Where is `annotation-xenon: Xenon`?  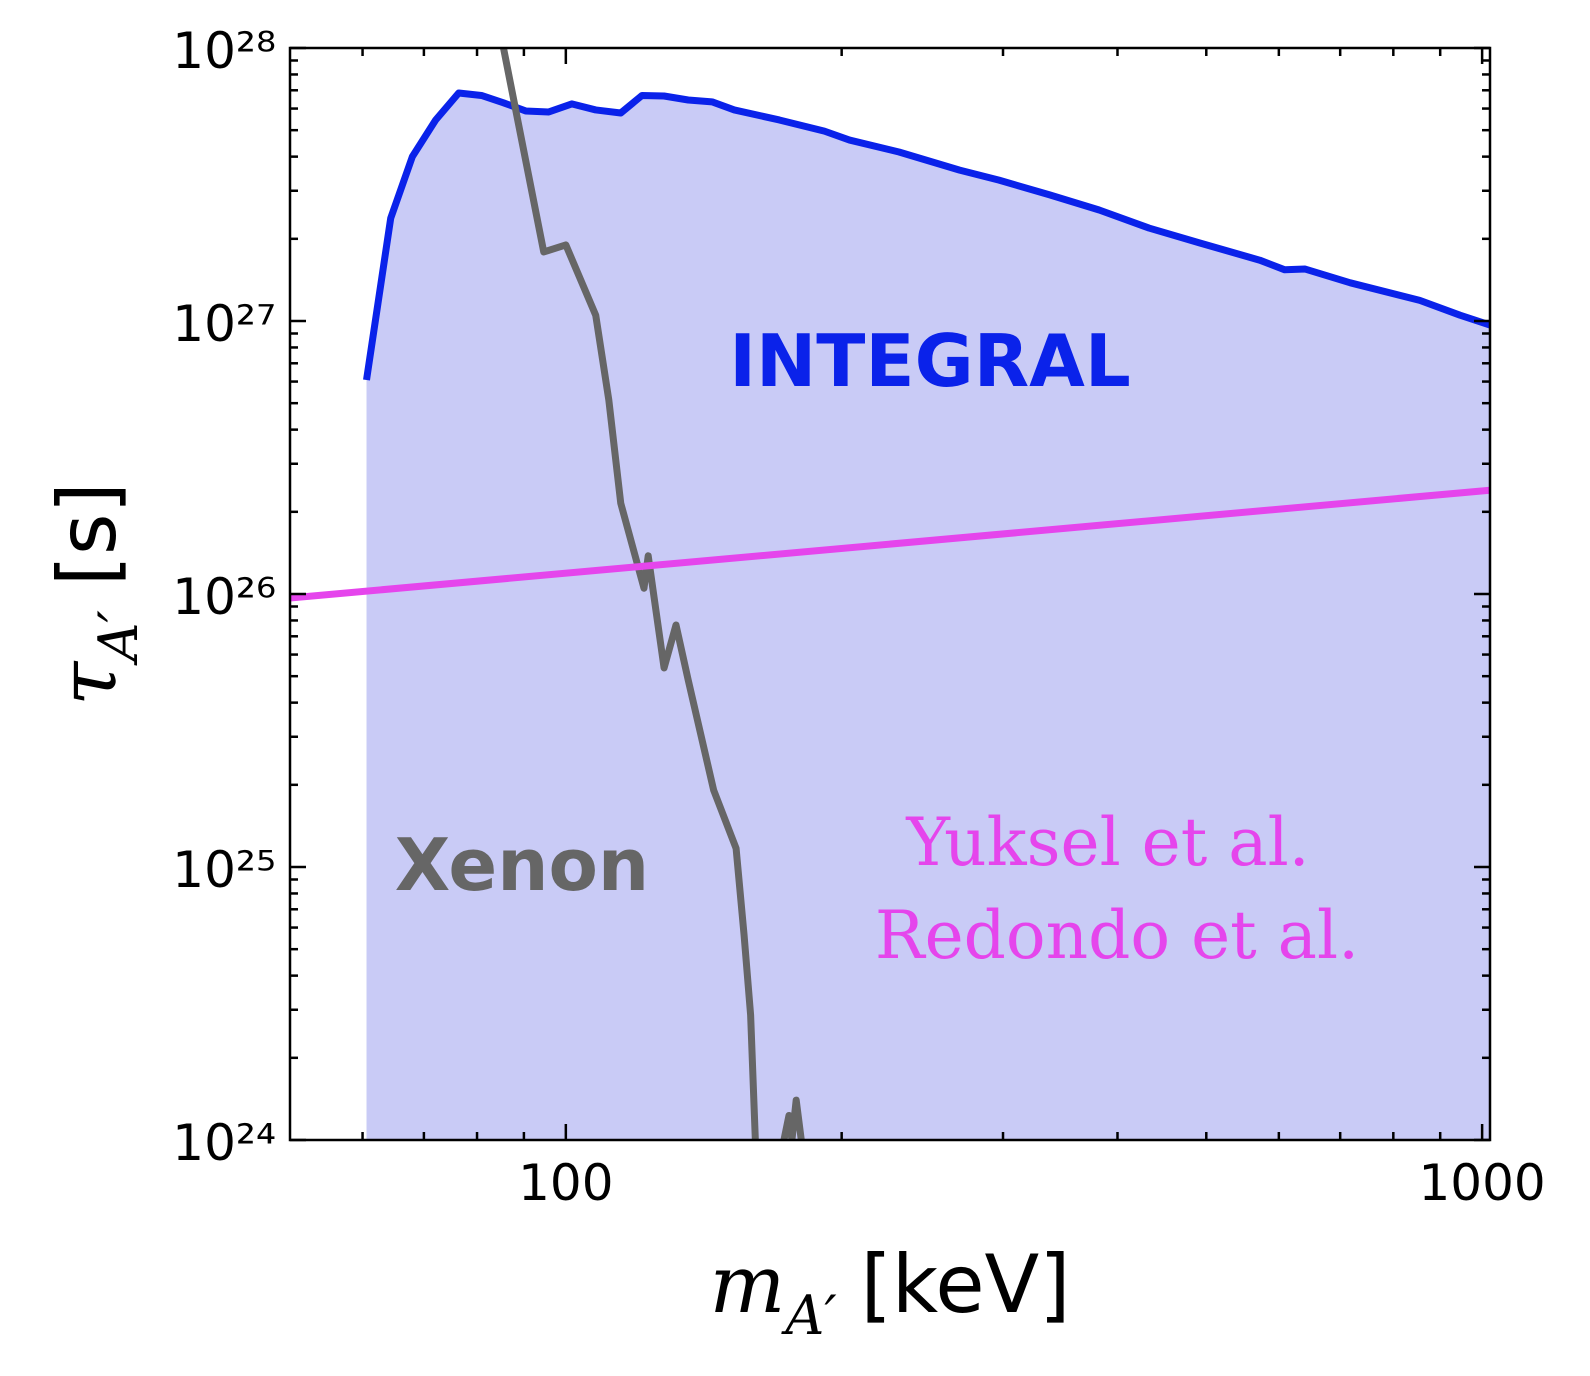
annotation-xenon: Xenon is located at coordinates (522, 865).